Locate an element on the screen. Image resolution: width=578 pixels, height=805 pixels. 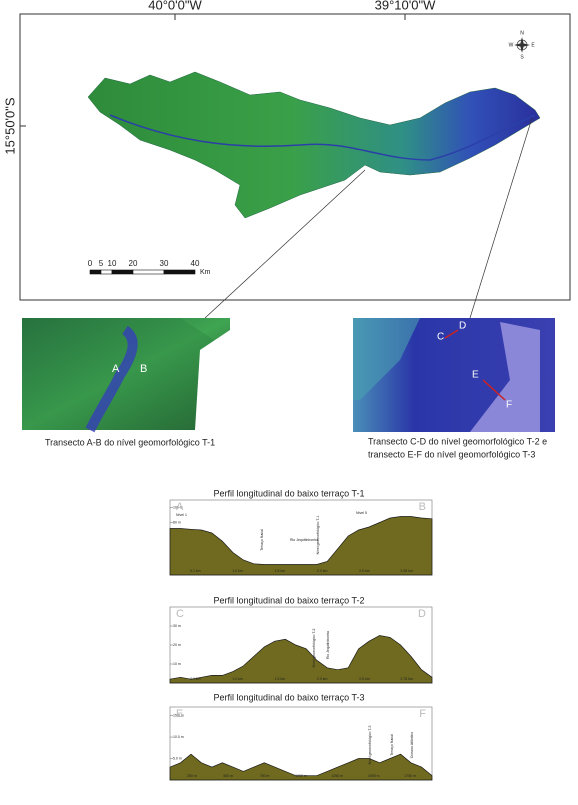
scale-label: 10 is located at coordinates (112, 263).